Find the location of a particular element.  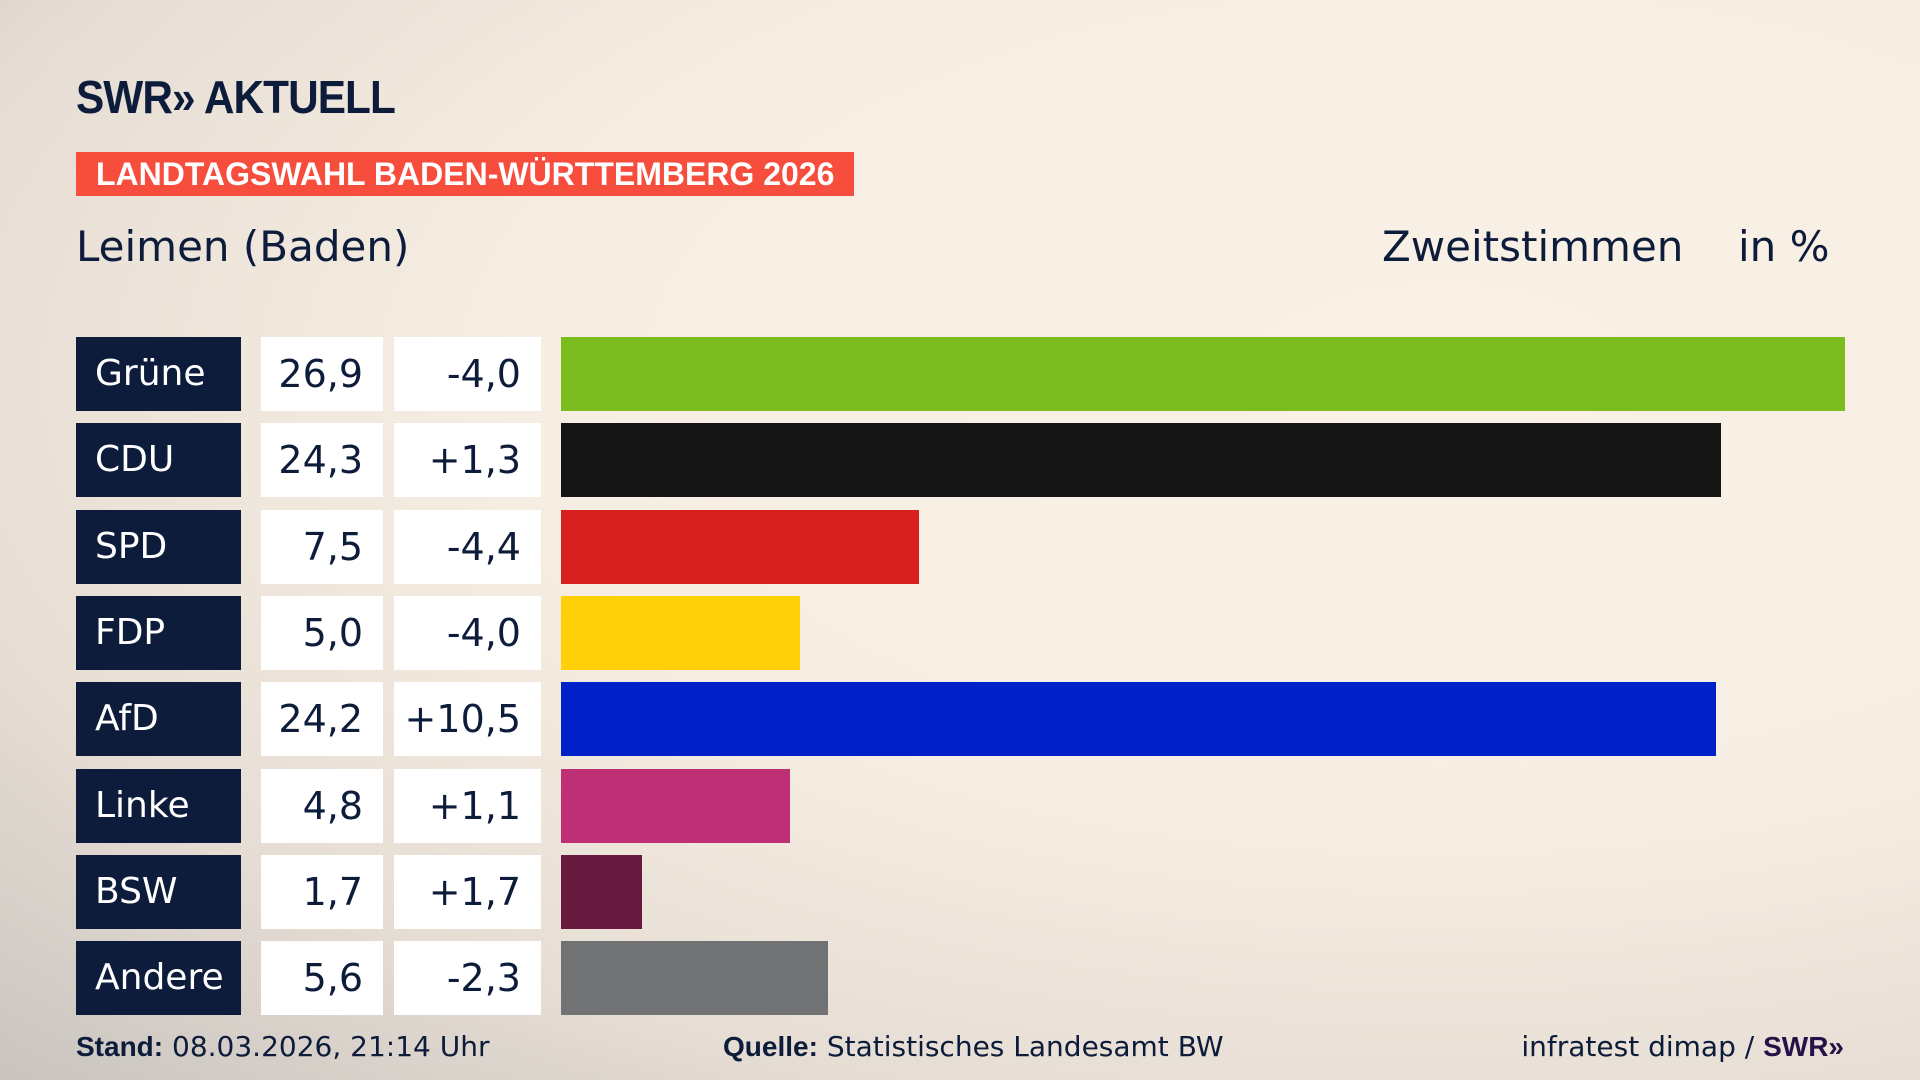

bar-spd is located at coordinates (740, 546).